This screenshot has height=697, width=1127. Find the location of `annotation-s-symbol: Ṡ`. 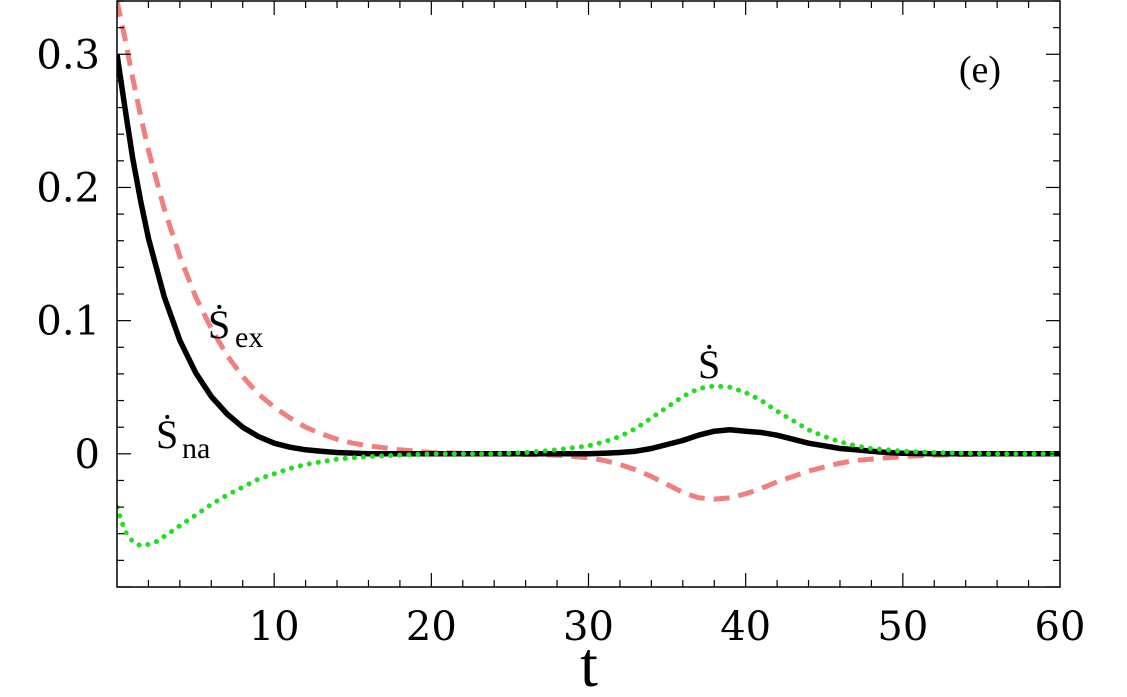

annotation-s-symbol: Ṡ is located at coordinates (709, 364).